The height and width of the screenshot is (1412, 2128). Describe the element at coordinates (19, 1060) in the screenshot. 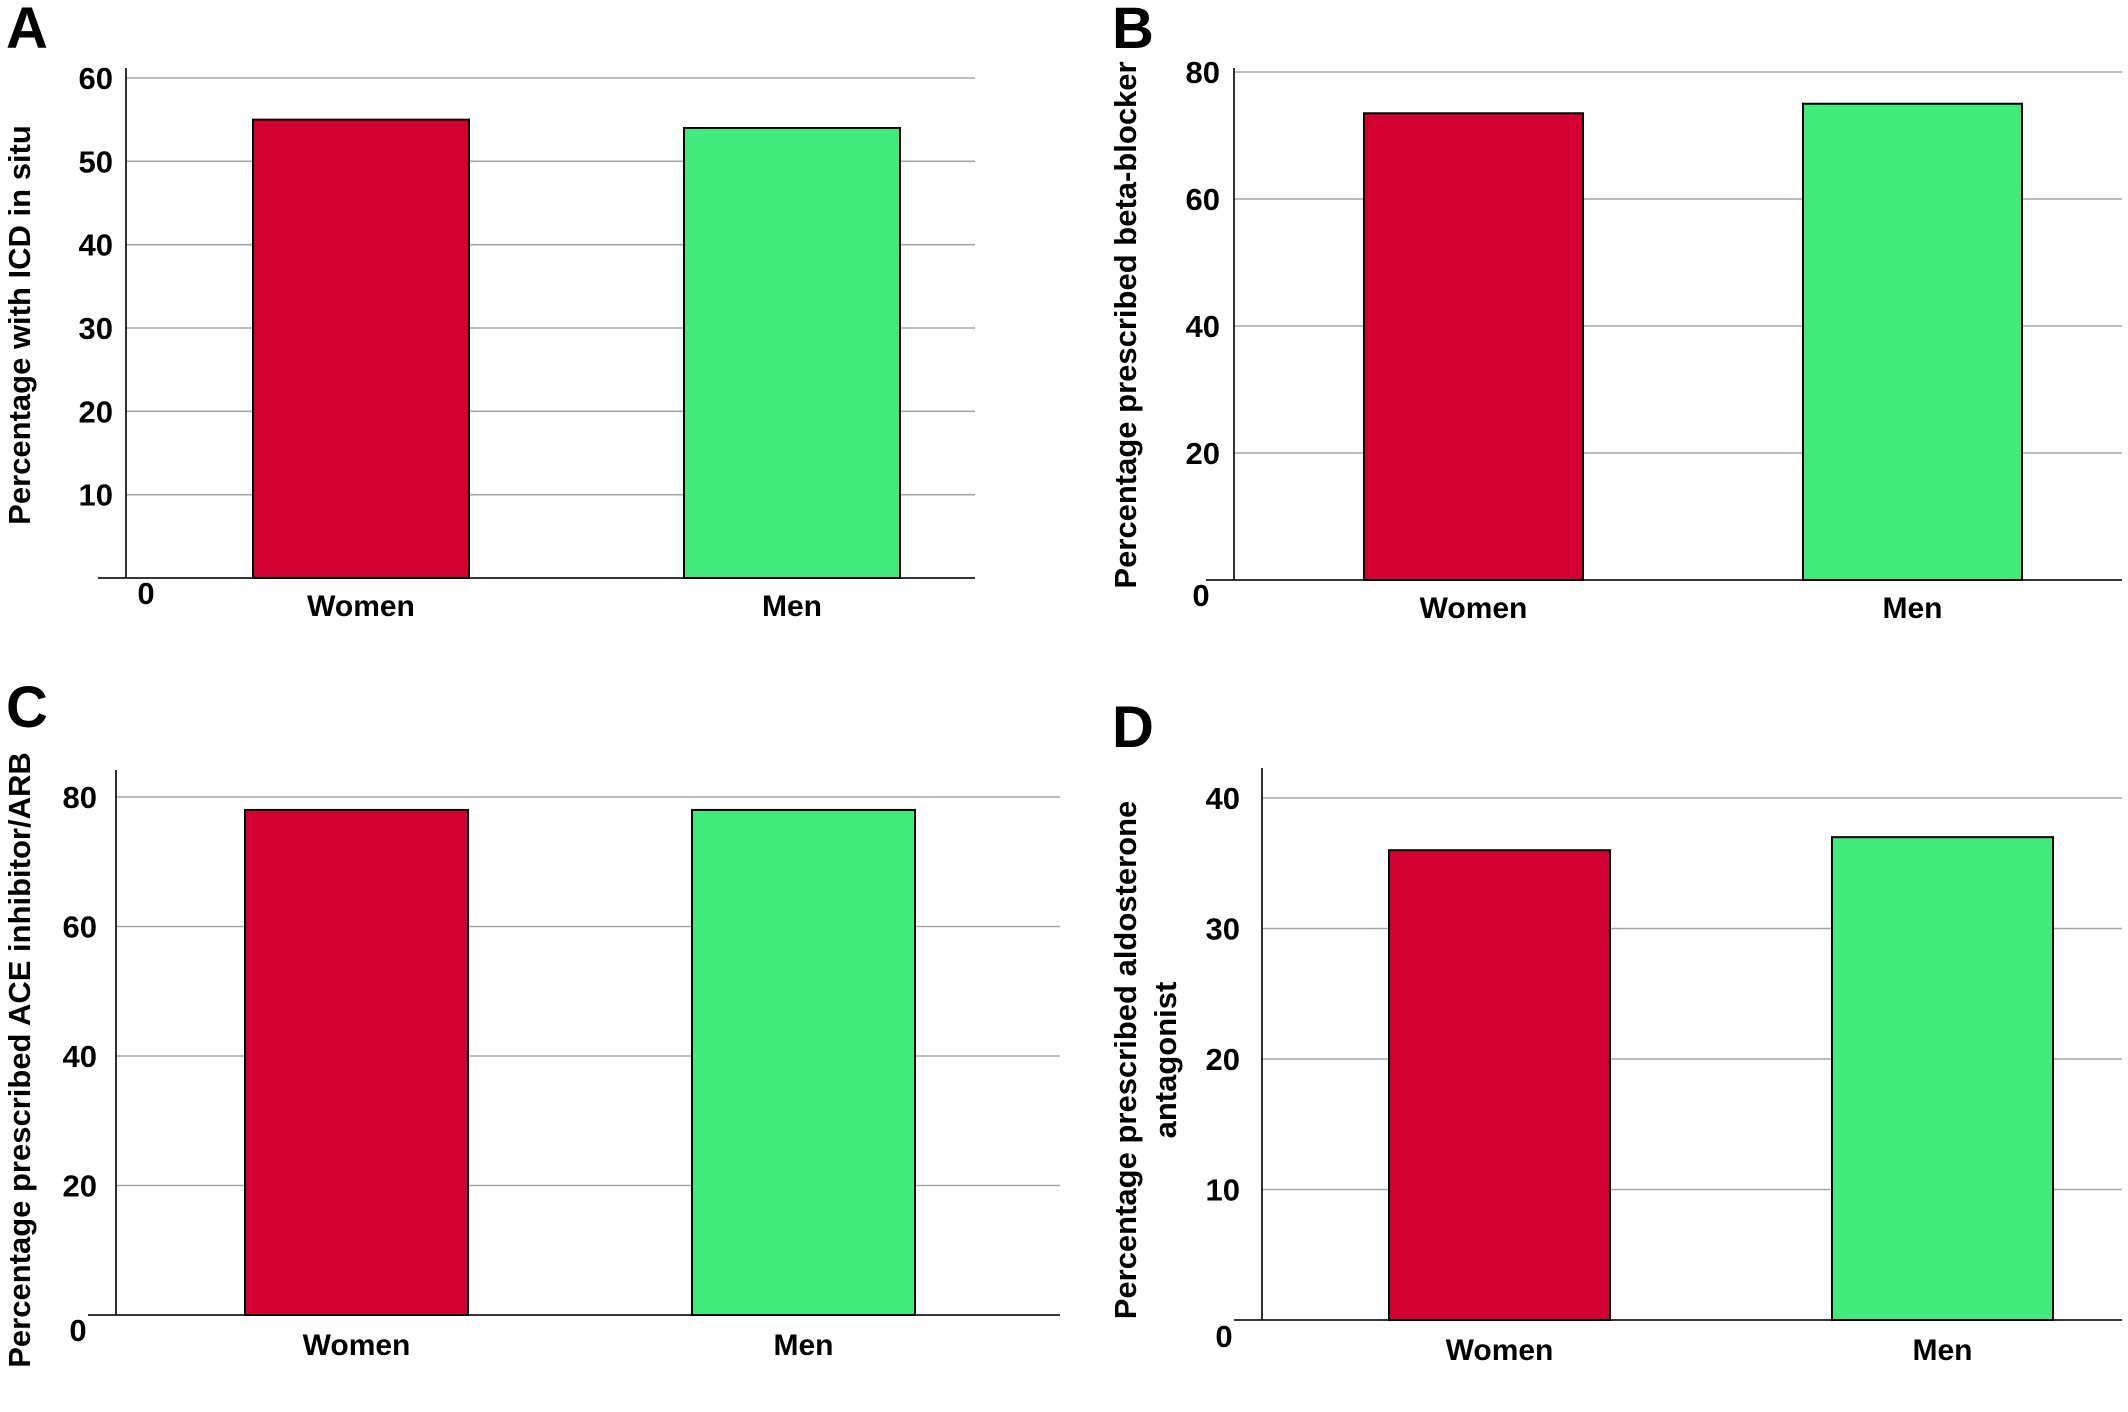

I see `y-axis-title: Percentage prescribed ACE inhibitor/ARB` at that location.